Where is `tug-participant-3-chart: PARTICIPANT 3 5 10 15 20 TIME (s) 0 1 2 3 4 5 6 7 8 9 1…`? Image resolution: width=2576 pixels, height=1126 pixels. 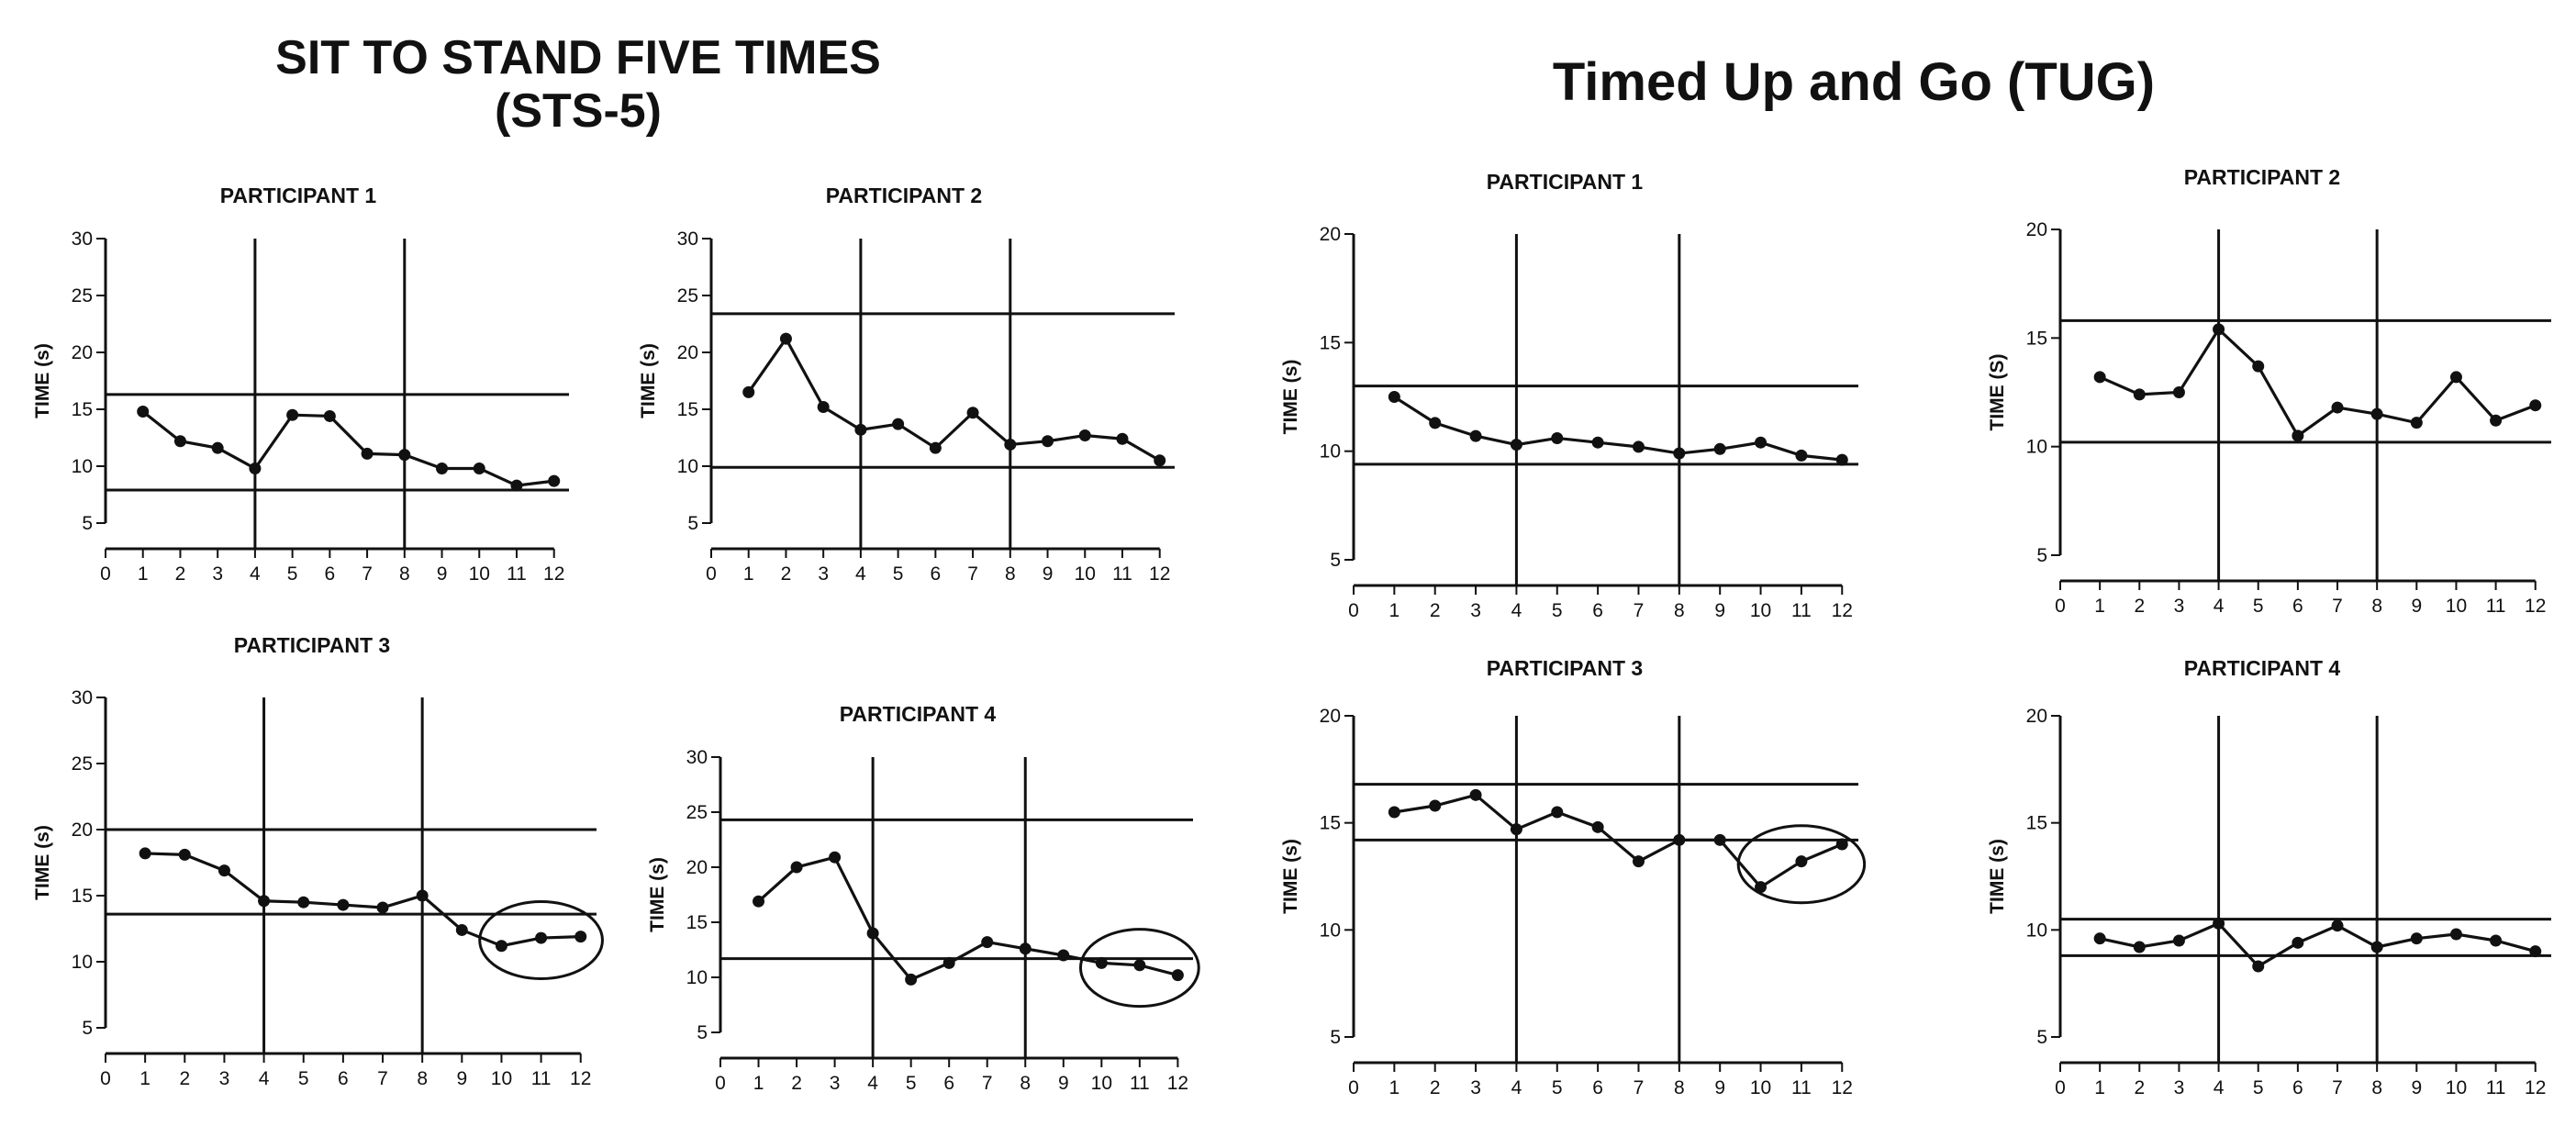
tug-participant-3-chart: PARTICIPANT 3 5 10 15 20 TIME (s) 0 1 2 3 4 5 6 7 8 9 1… is located at coordinates (1564, 877).